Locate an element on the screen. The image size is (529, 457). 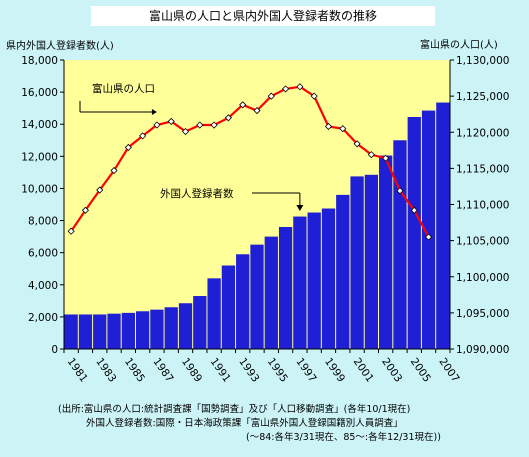
x-tick-label: 1985 is located at coordinates (134, 370).